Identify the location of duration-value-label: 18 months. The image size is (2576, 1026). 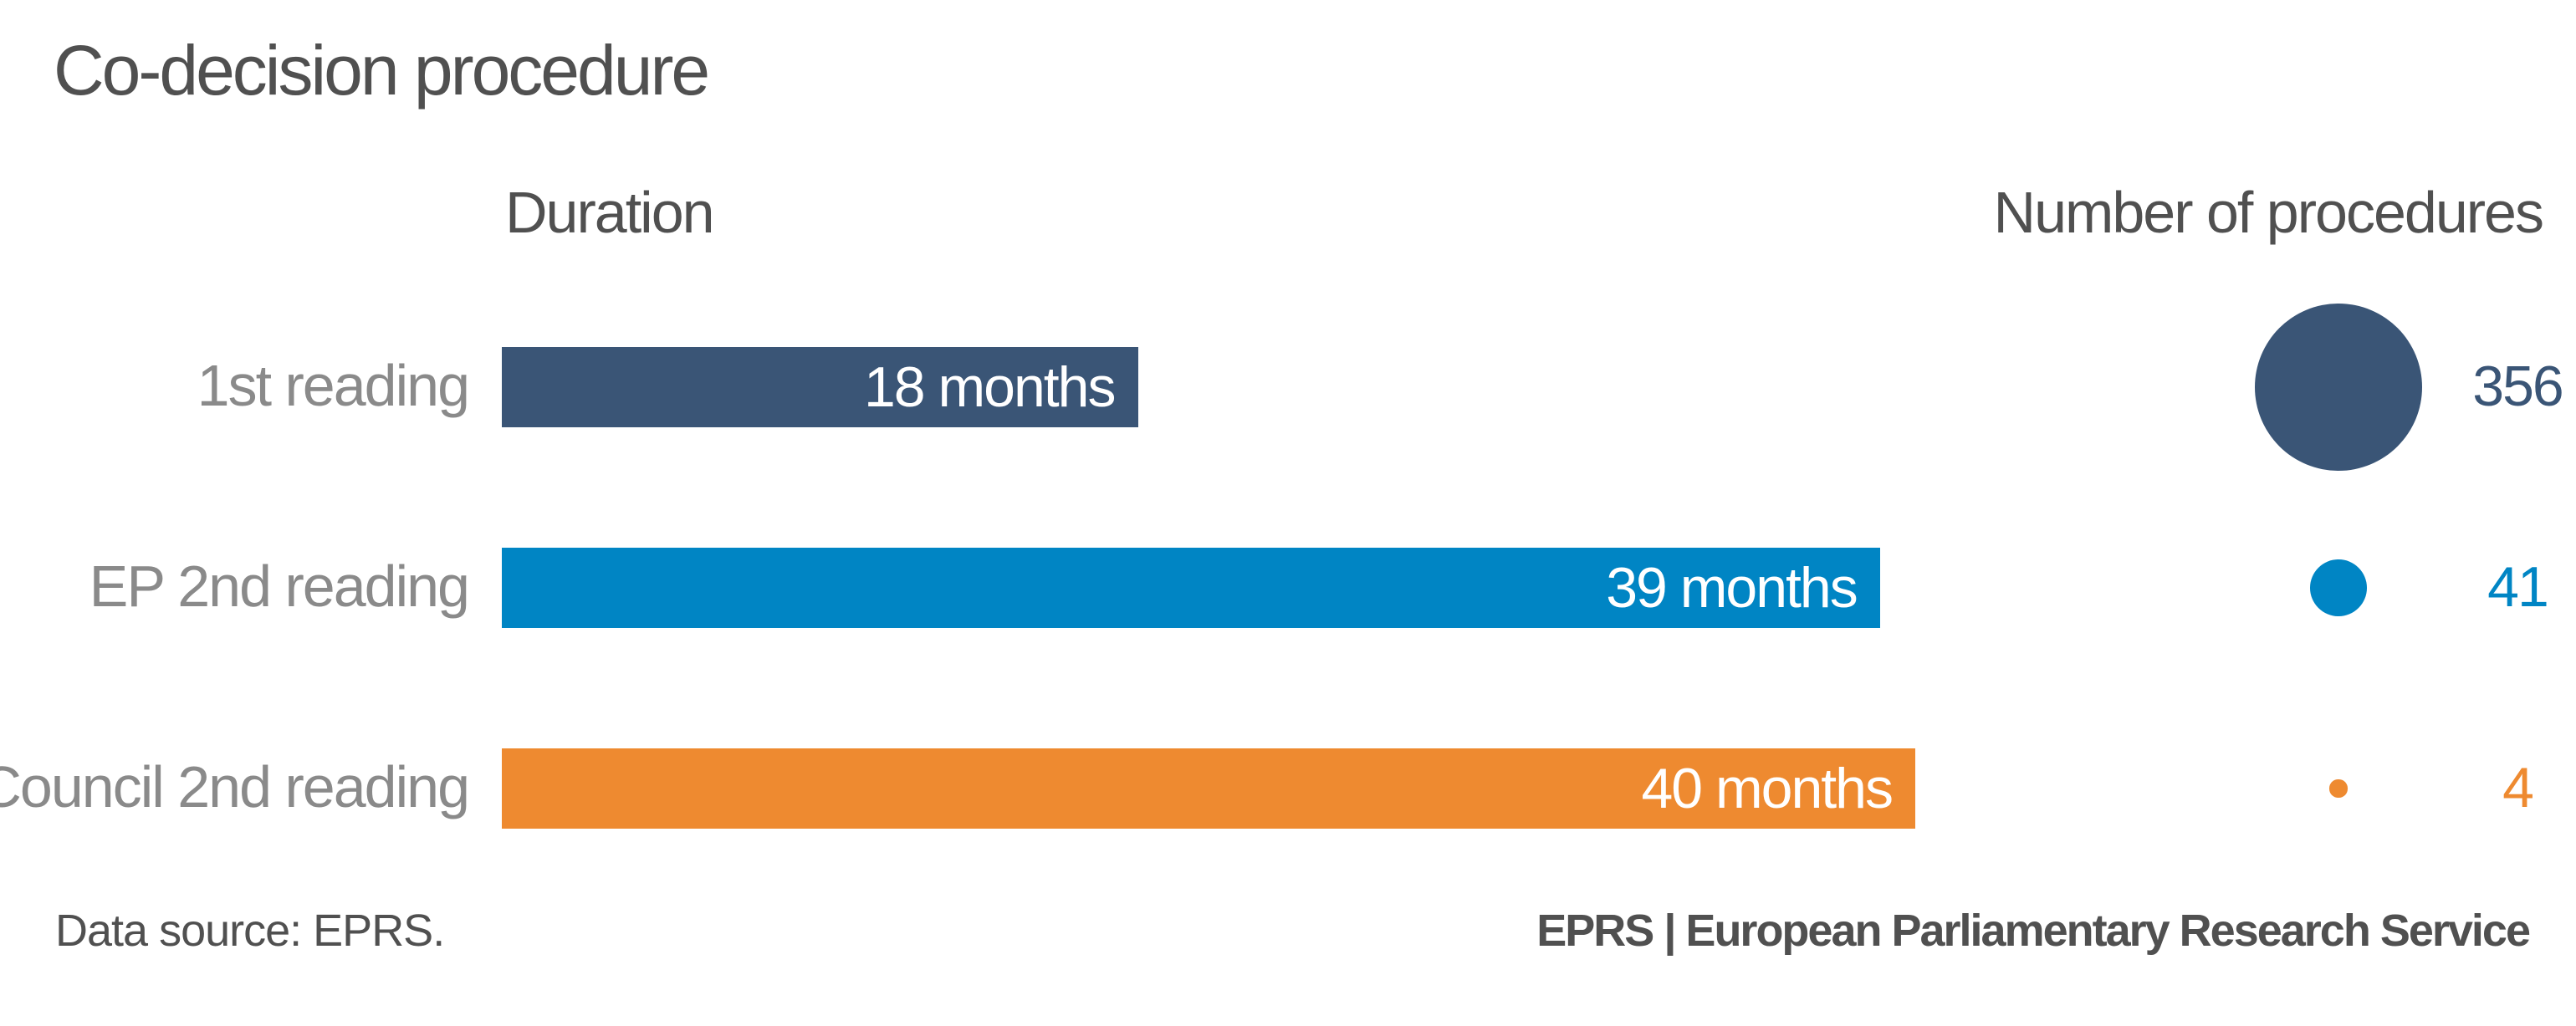
(990, 387).